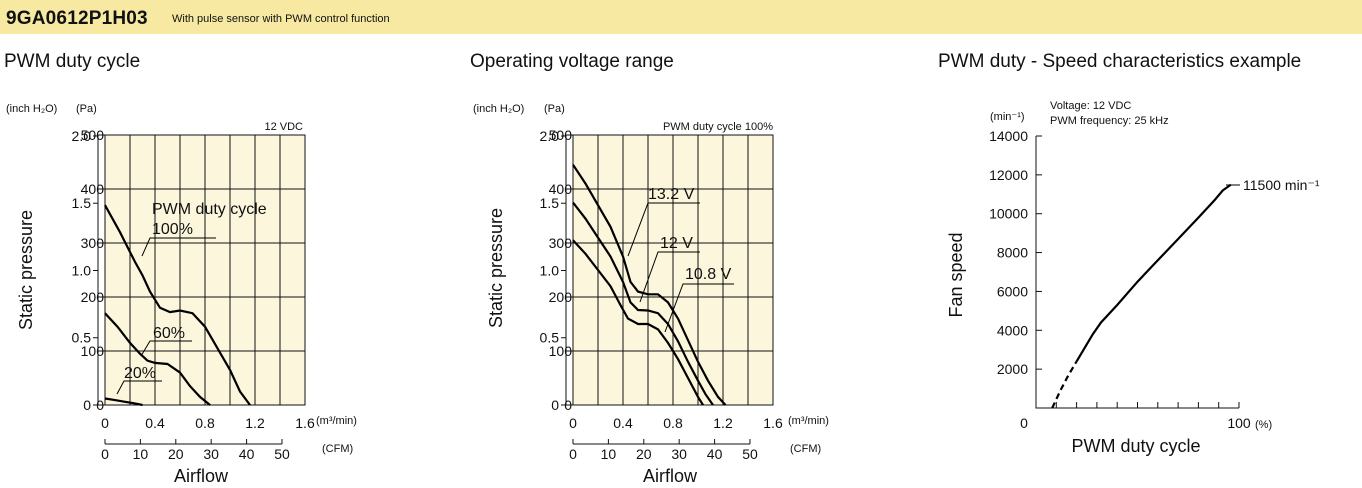 Image resolution: width=1362 pixels, height=488 pixels. I want to click on chart3-condition-voltage: Voltage: 12 VDC, so click(1090, 106).